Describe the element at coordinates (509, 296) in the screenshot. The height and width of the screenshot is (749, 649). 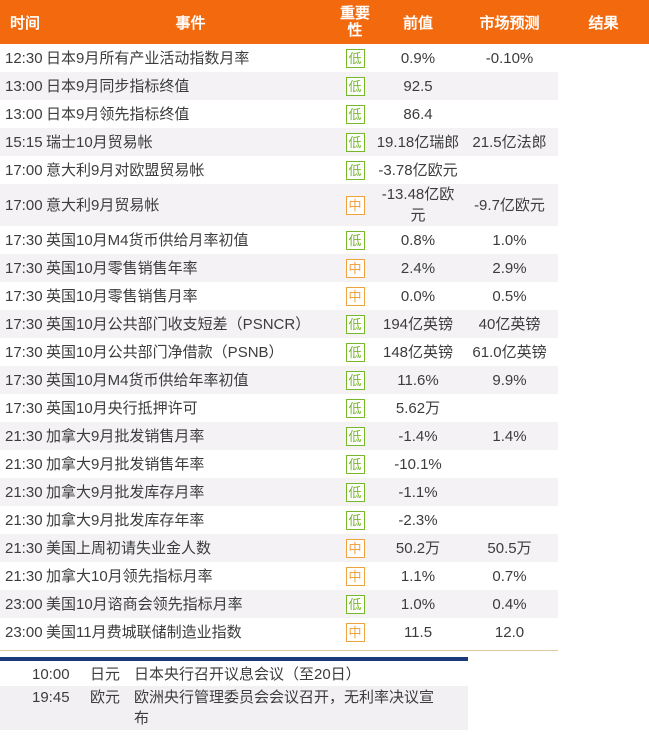
I see `forecast-value: 0.5%` at that location.